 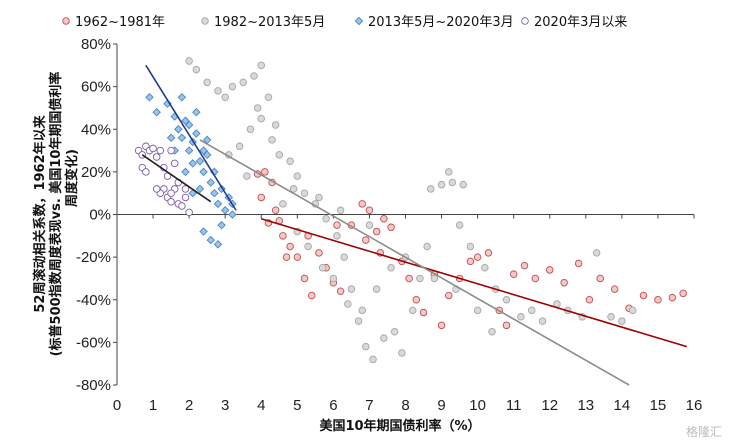 What do you see at coordinates (585, 405) in the screenshot?
I see `x-tick-label: 13` at bounding box center [585, 405].